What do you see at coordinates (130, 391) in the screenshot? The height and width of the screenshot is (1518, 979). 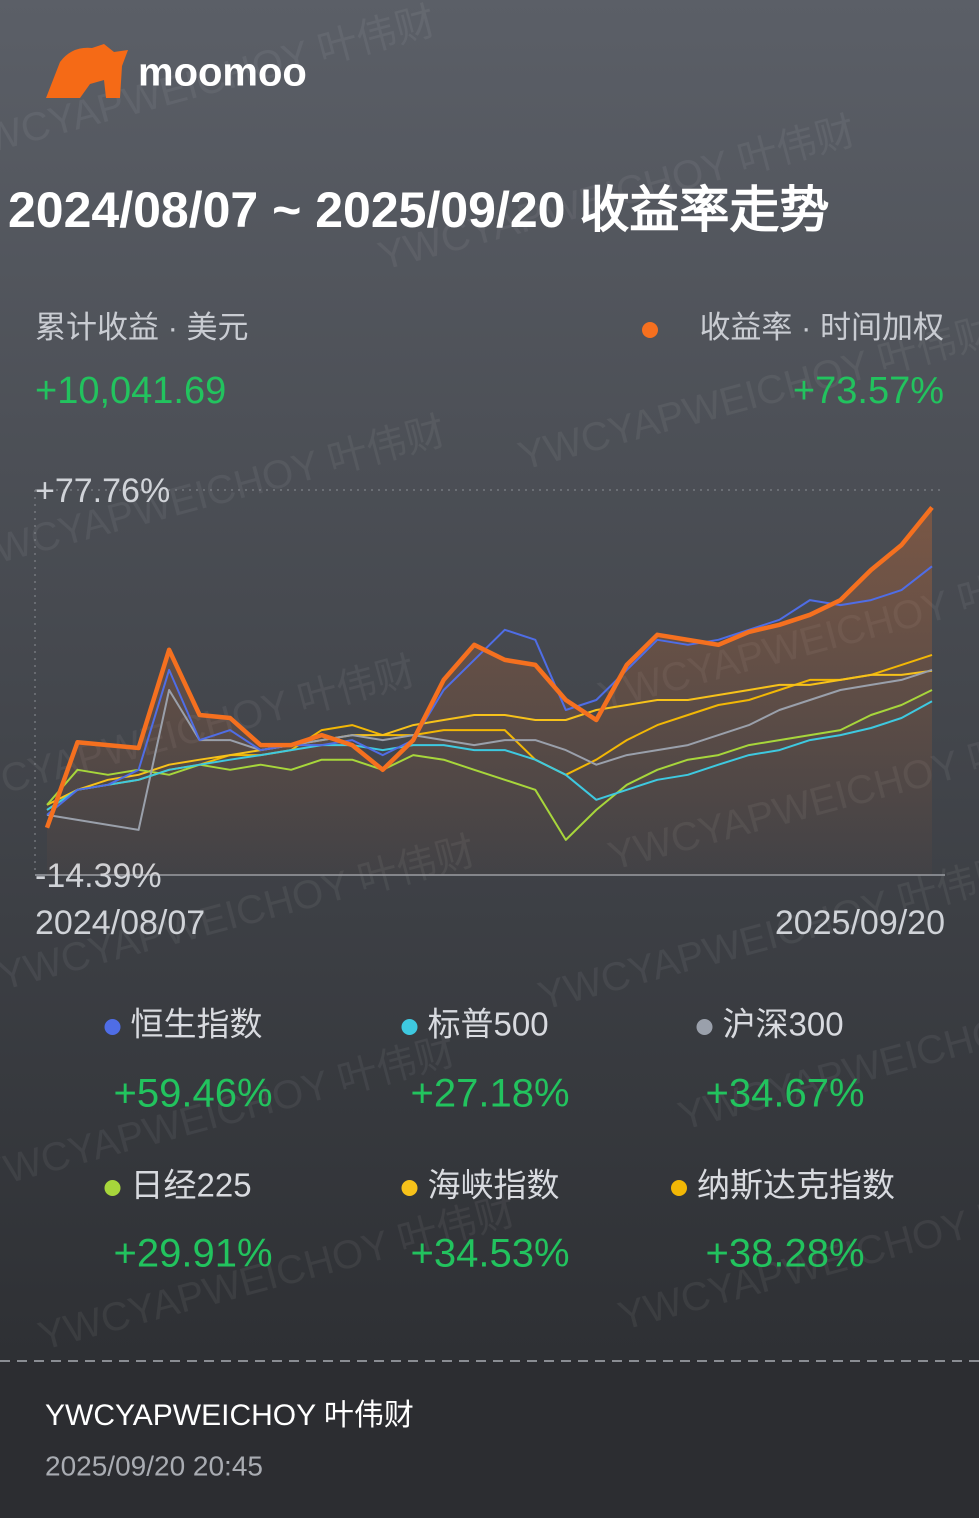 I see `summary-value: +10,041.69` at bounding box center [130, 391].